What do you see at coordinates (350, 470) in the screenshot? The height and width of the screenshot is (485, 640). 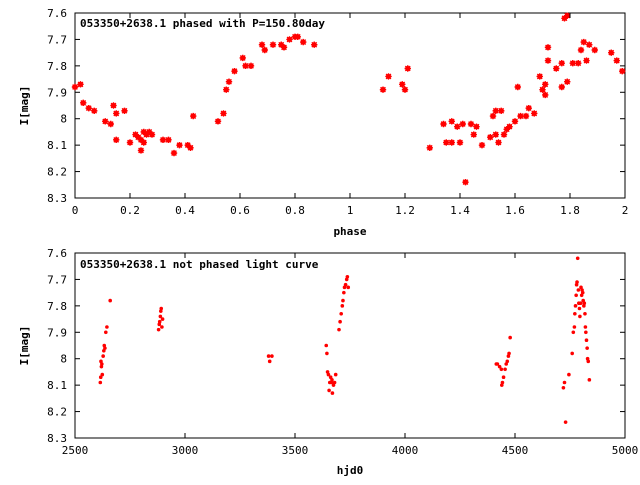 I see `x-axis-label: hjd0` at bounding box center [350, 470].